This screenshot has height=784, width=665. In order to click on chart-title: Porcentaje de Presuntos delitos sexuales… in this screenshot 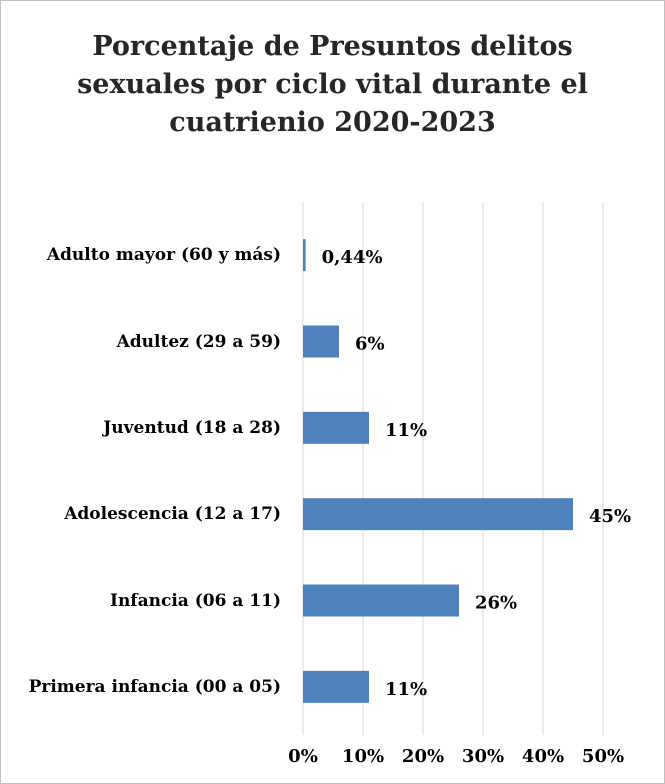, I will do `click(332, 84)`.